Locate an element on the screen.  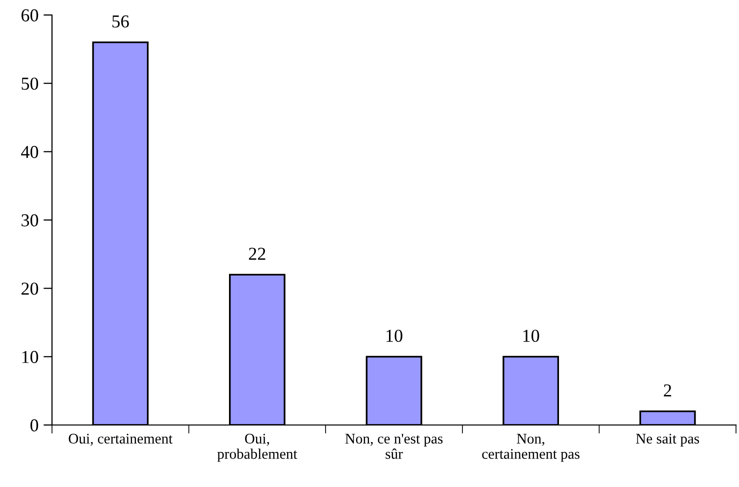
y-tick-label: 20 is located at coordinates (30, 288).